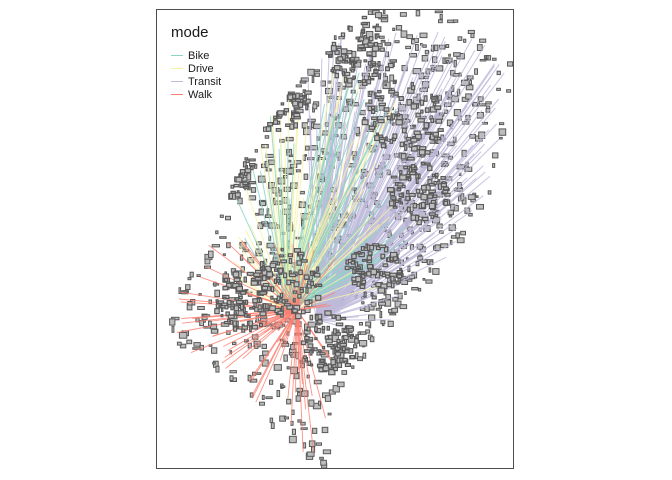 This screenshot has height=480, width=672. Describe the element at coordinates (200, 94) in the screenshot. I see `legend-label-walk: Walk` at that location.